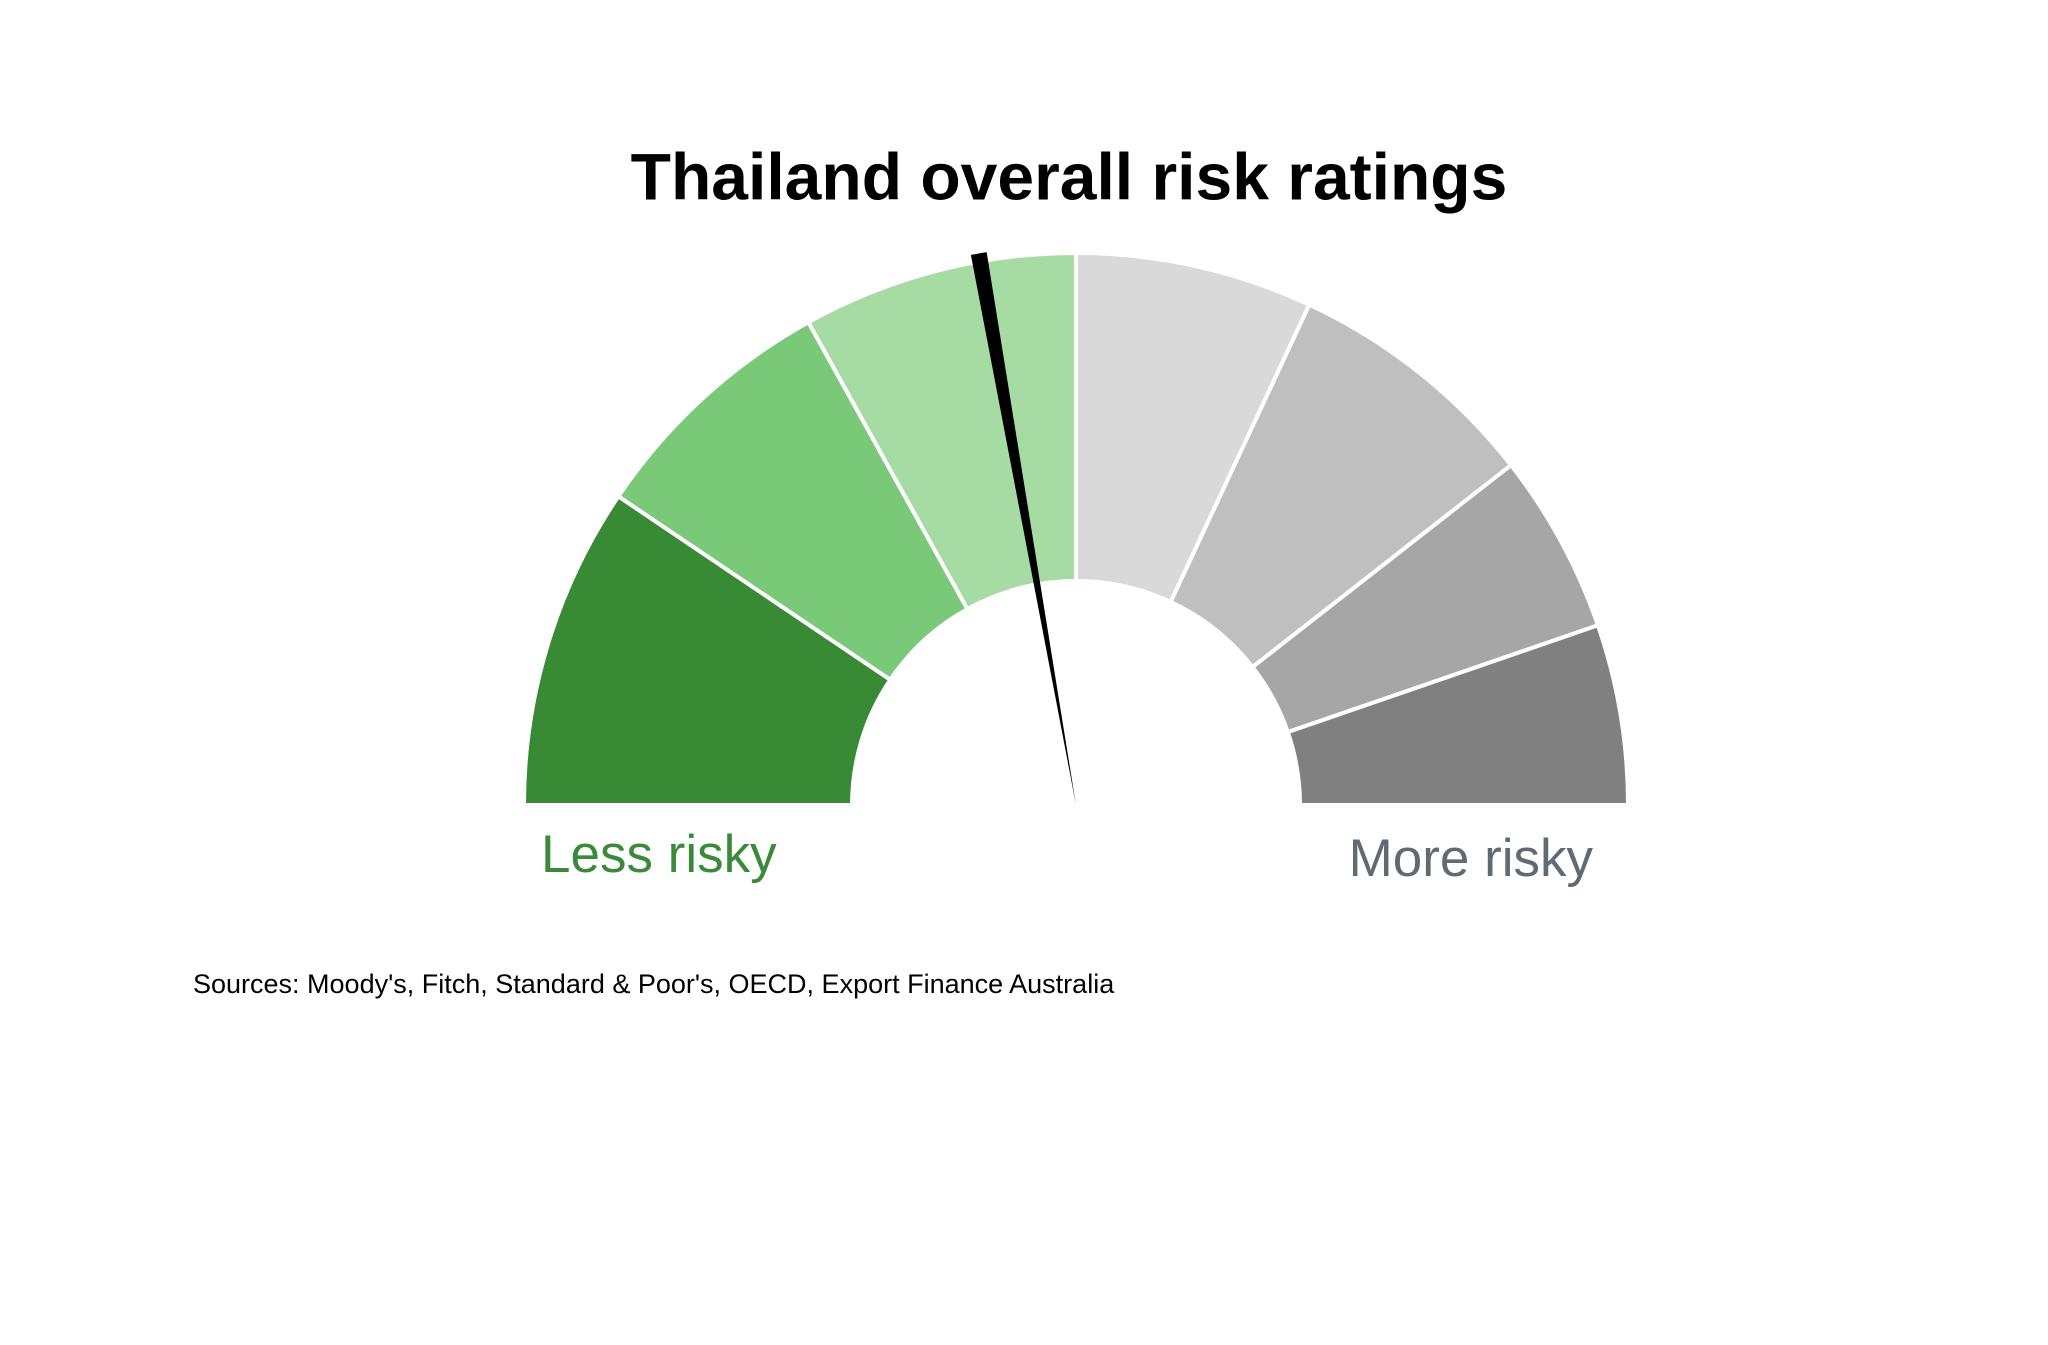  Describe the element at coordinates (1023, 528) in the screenshot. I see `needle` at that location.